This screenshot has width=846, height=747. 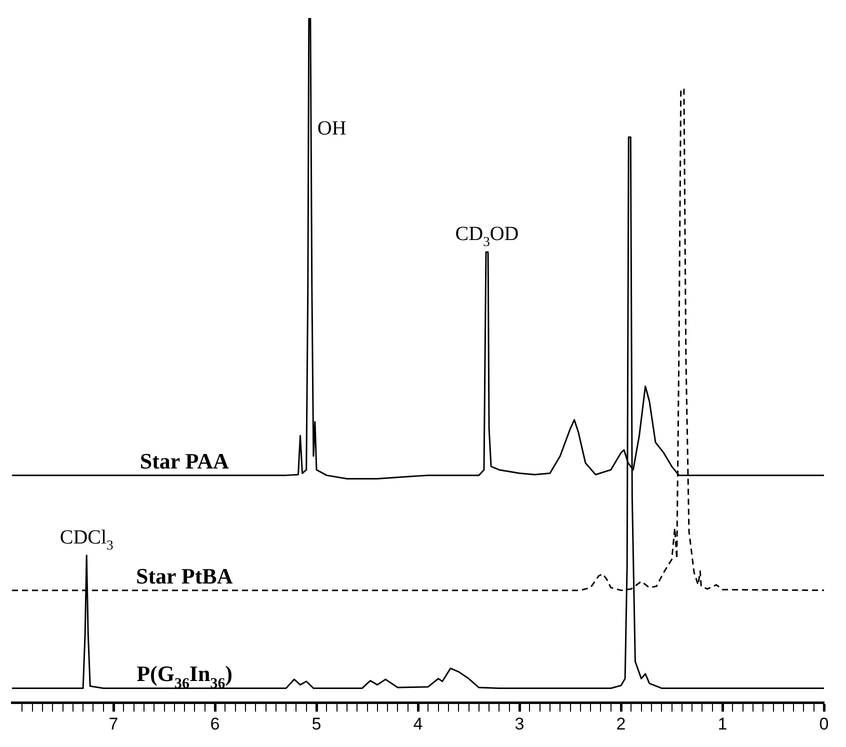 I want to click on x-tick-label: 5, so click(x=317, y=724).